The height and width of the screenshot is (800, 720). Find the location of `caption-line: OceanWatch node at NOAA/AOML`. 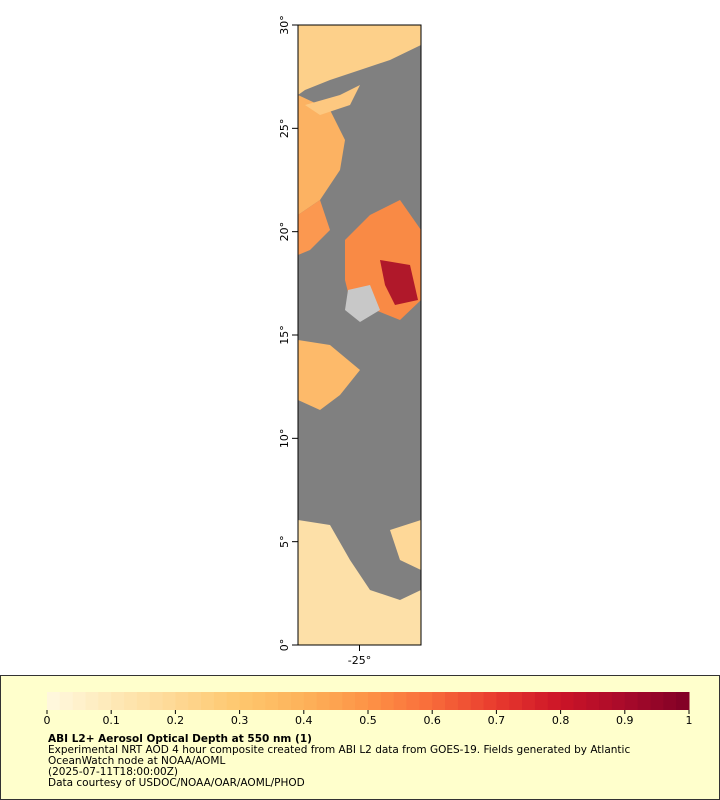

caption-line: OceanWatch node at NOAA/AOML is located at coordinates (136, 761).